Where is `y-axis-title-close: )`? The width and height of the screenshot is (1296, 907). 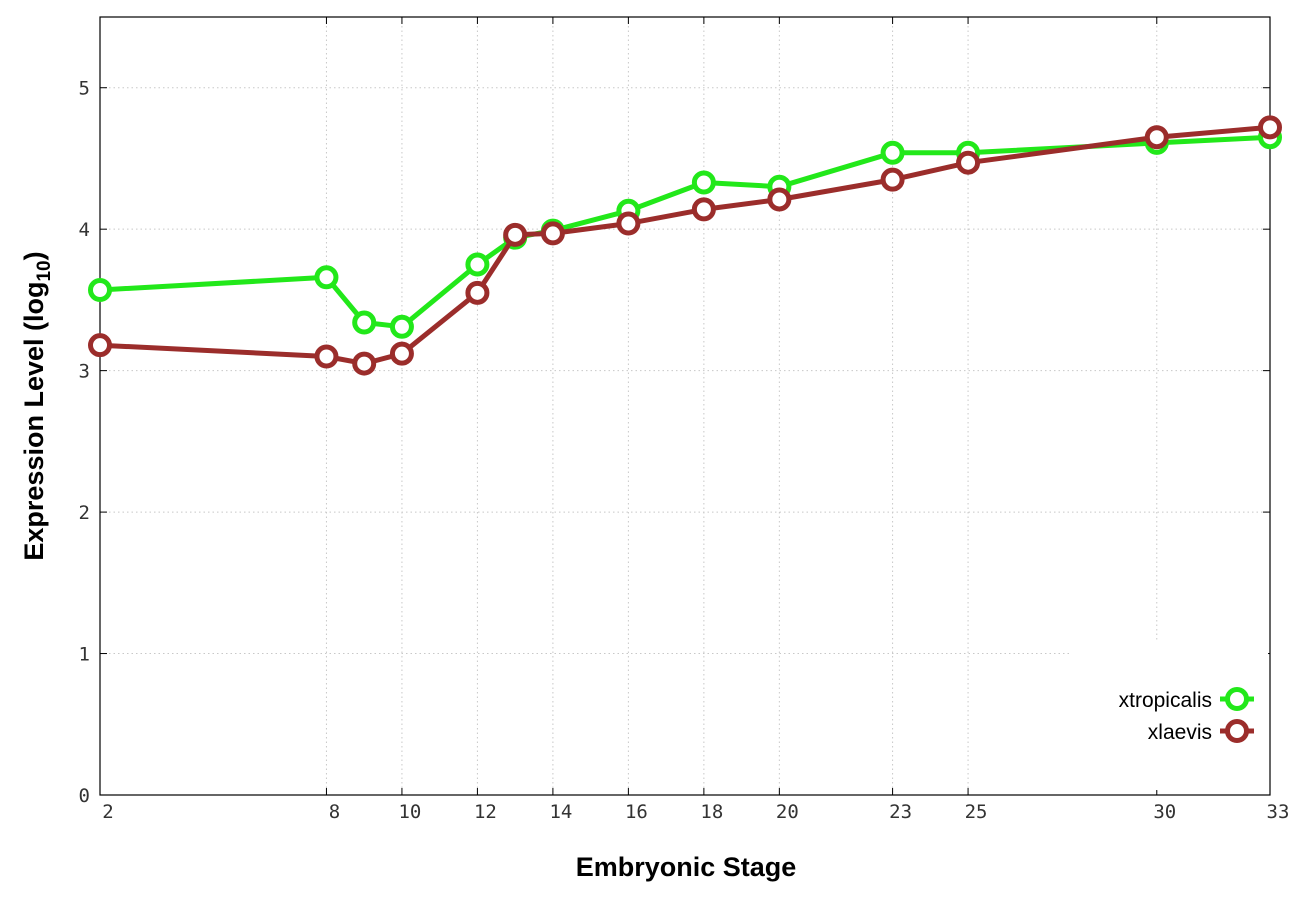
y-axis-title-close: ) is located at coordinates (34, 255).